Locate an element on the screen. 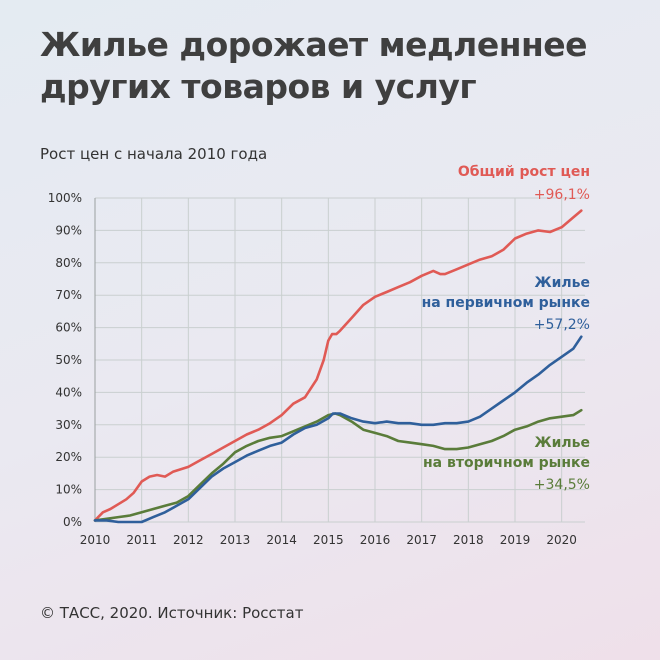 The width and height of the screenshot is (660, 660). x-tick-label: 2013 is located at coordinates (235, 540).